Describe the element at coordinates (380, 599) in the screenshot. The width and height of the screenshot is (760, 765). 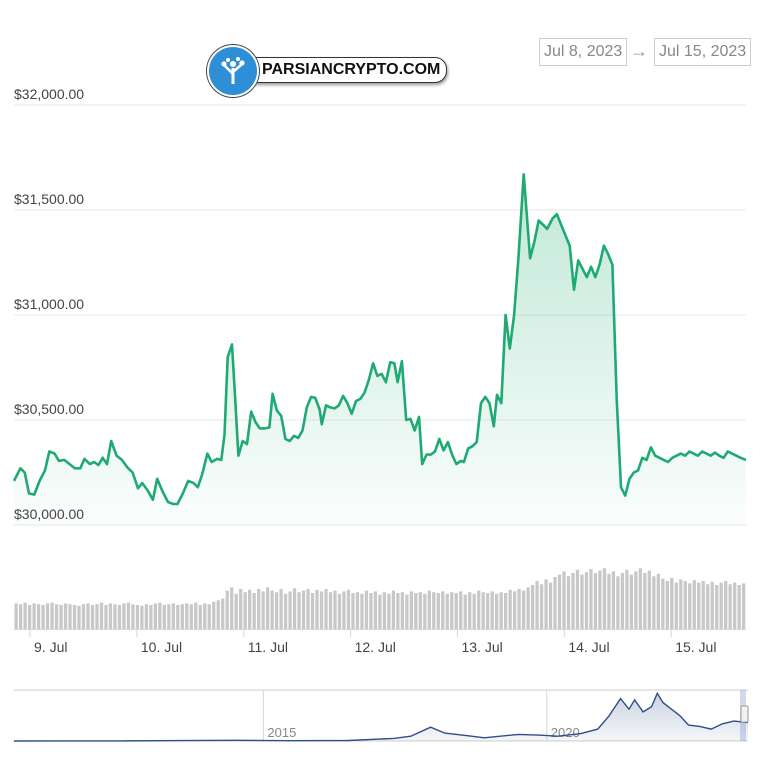
I see `volume-layer` at that location.